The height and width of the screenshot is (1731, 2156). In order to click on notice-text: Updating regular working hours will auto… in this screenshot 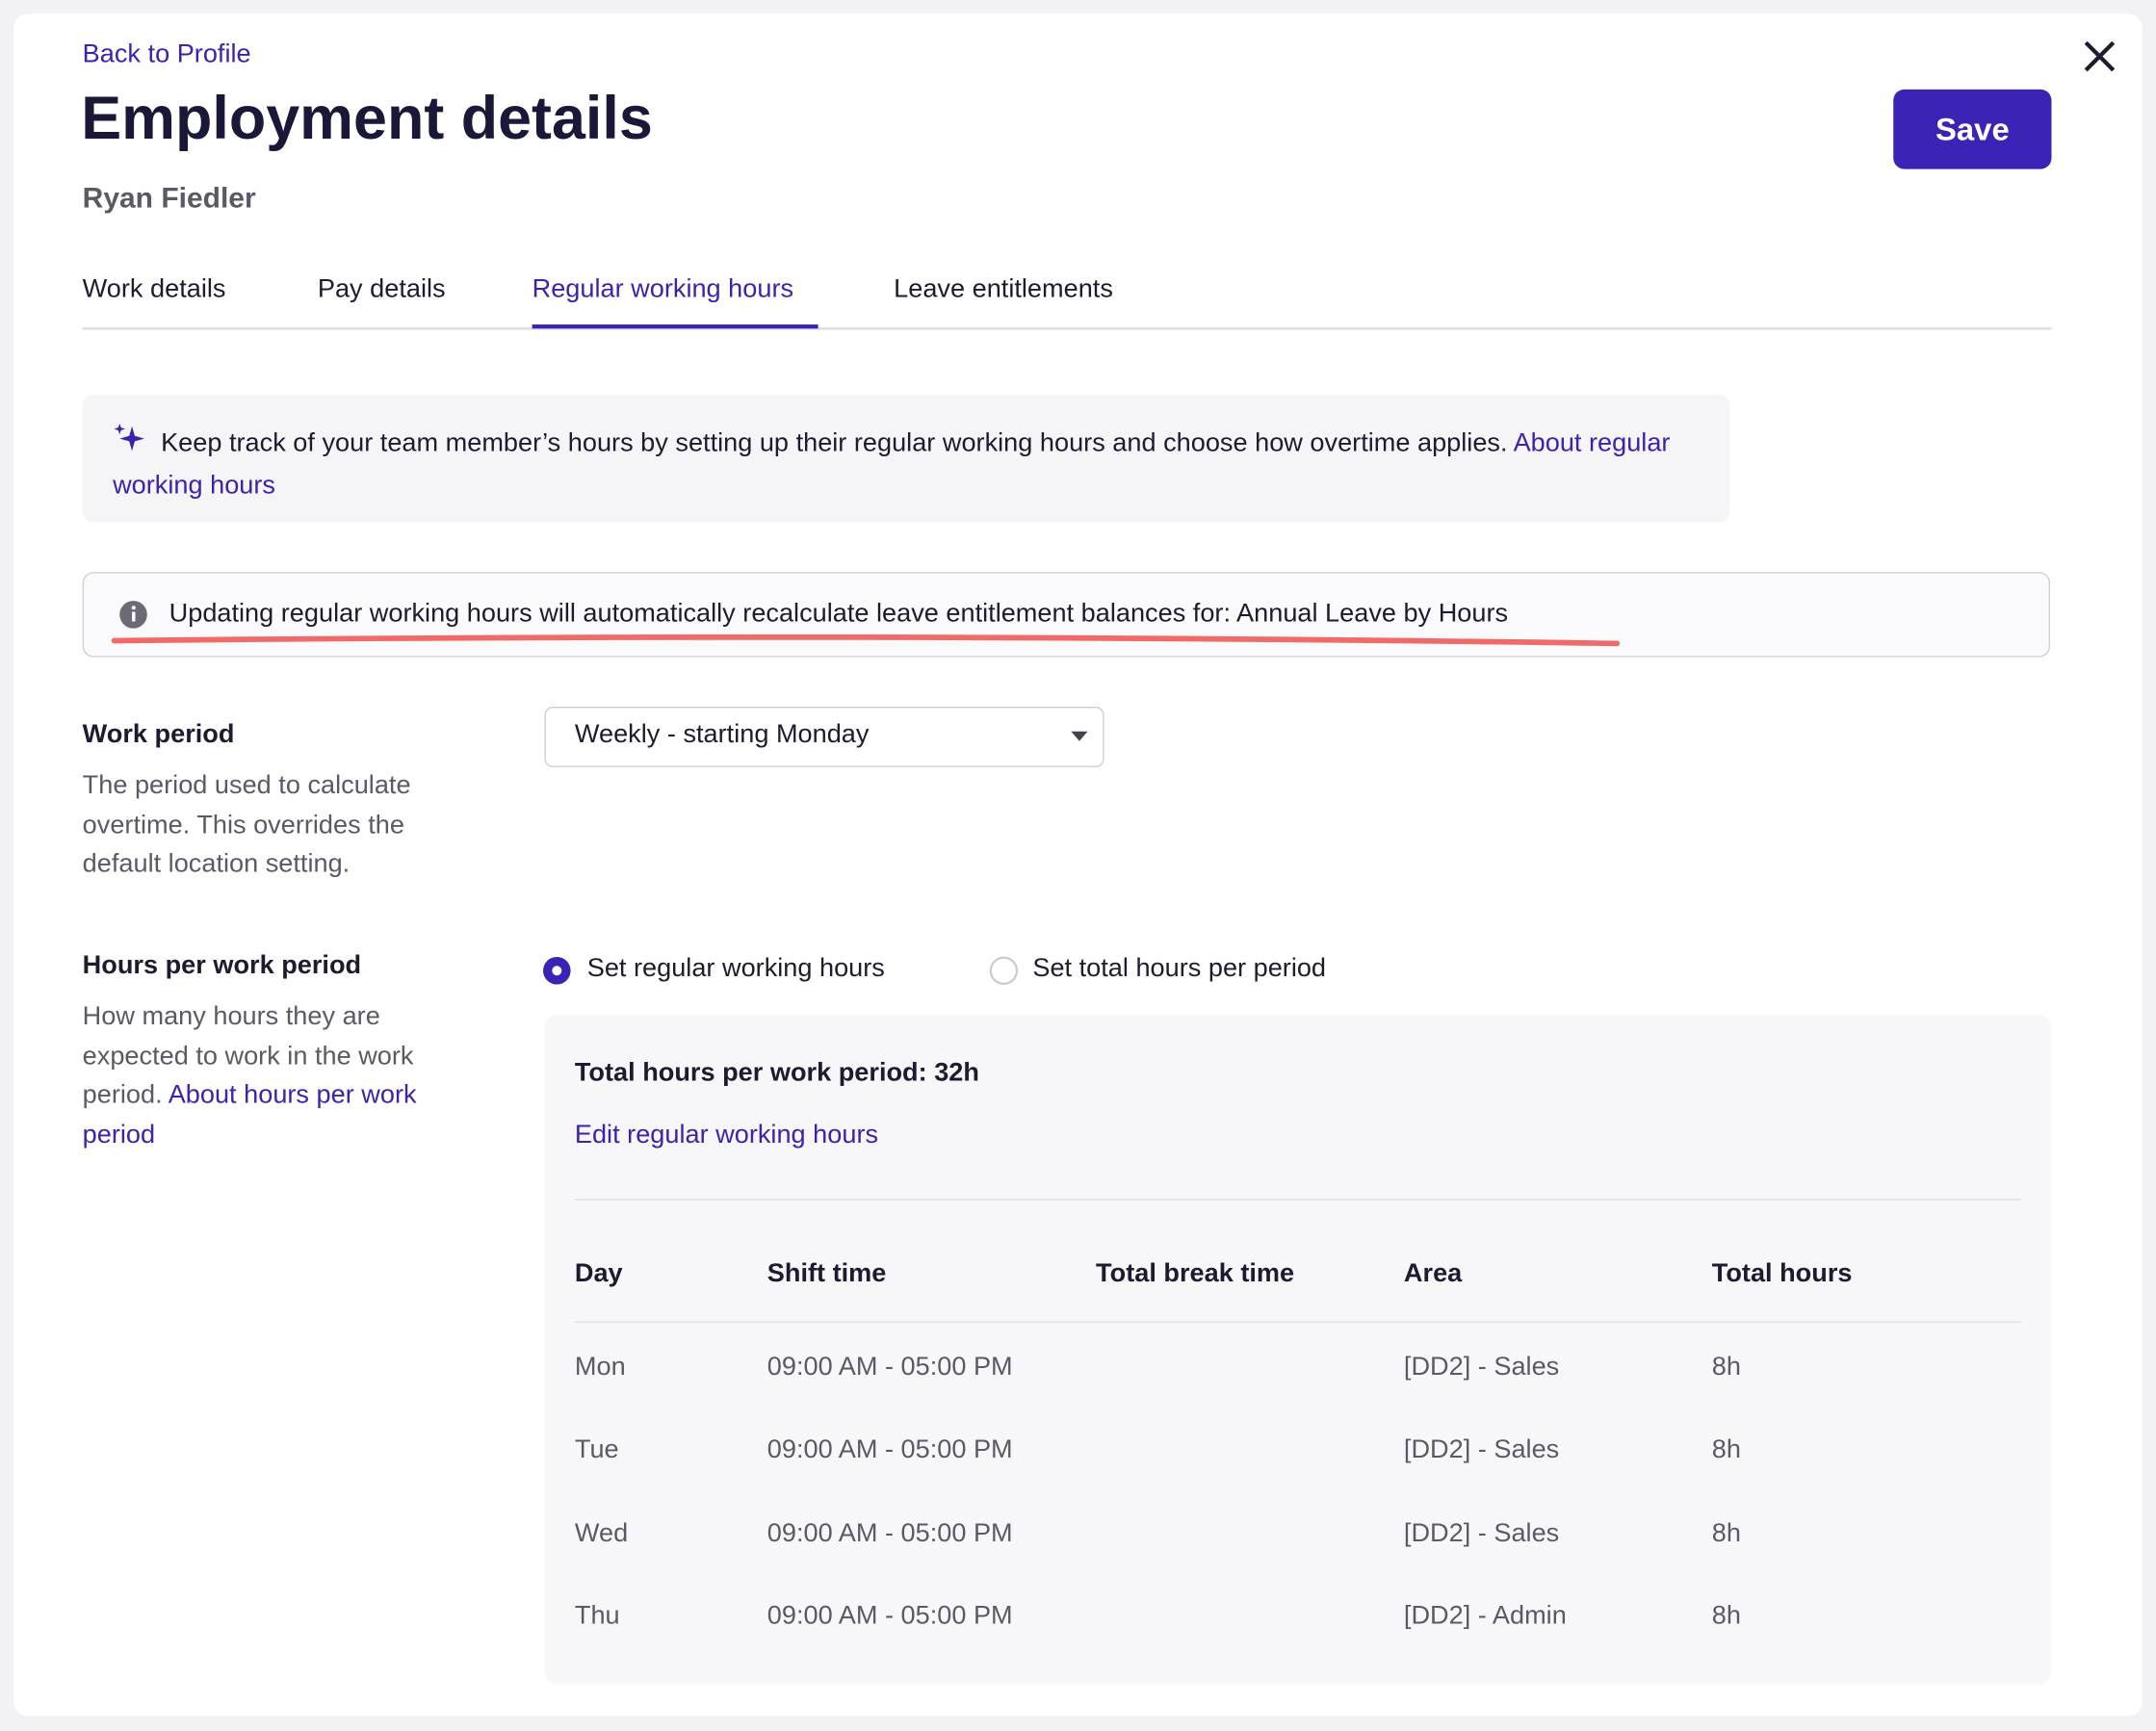, I will do `click(839, 614)`.